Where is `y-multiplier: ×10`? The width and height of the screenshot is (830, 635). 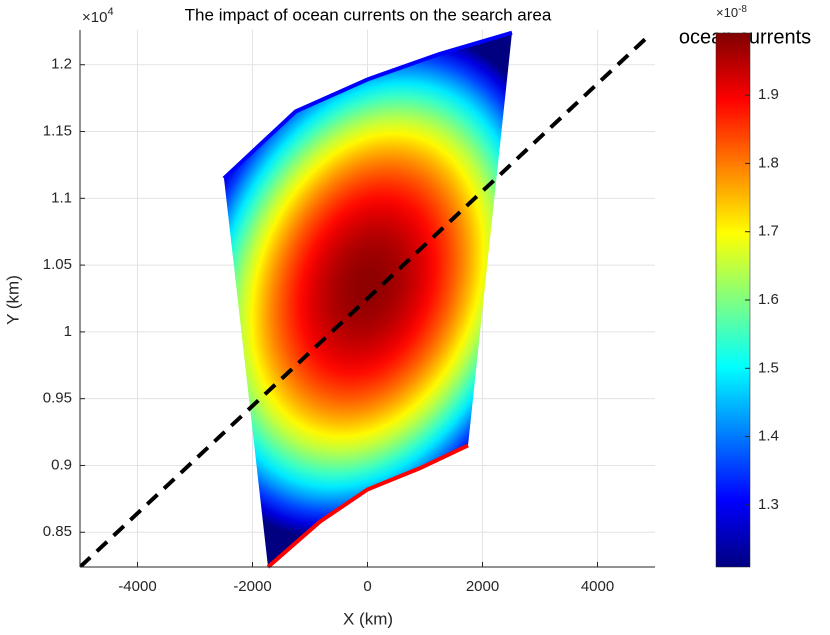 y-multiplier: ×10 is located at coordinates (94, 17).